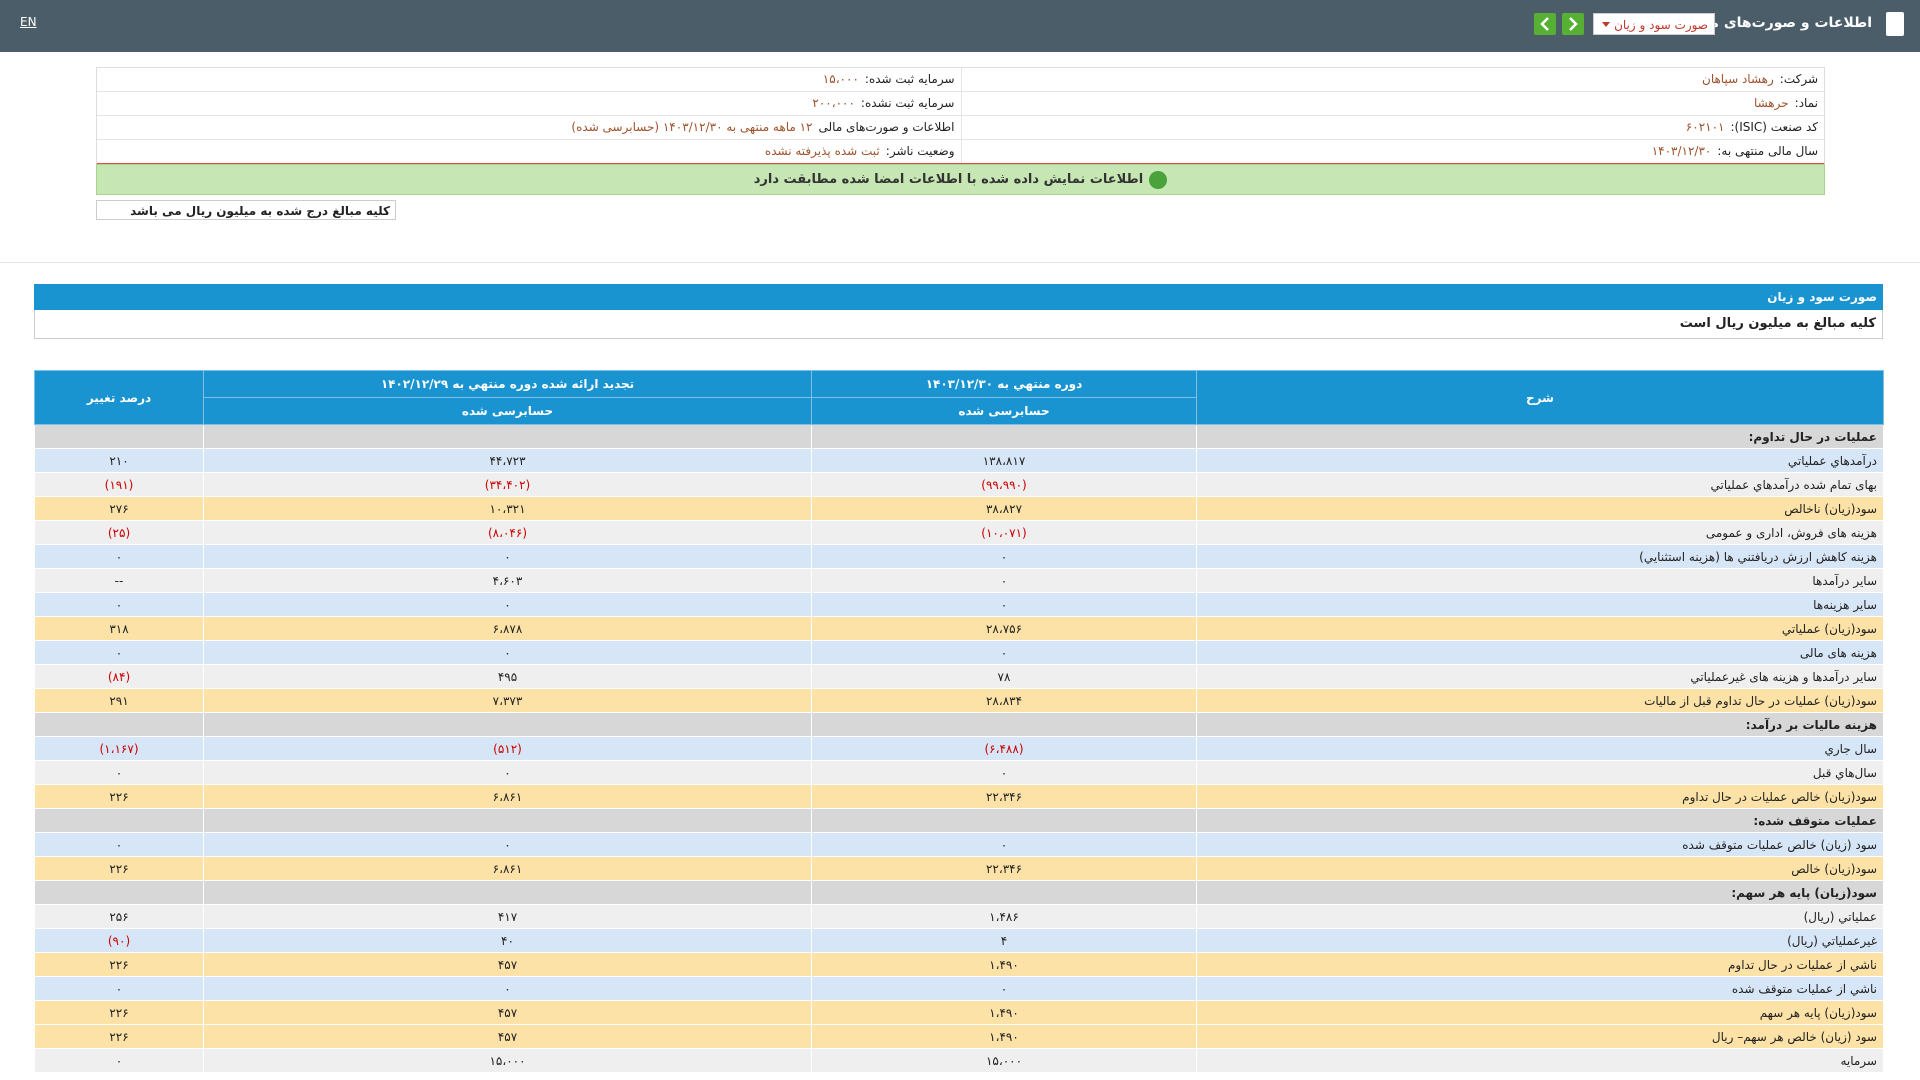  I want to click on table-row: هزينه هاى مالى ۰ ۰ ۰, so click(959, 652).